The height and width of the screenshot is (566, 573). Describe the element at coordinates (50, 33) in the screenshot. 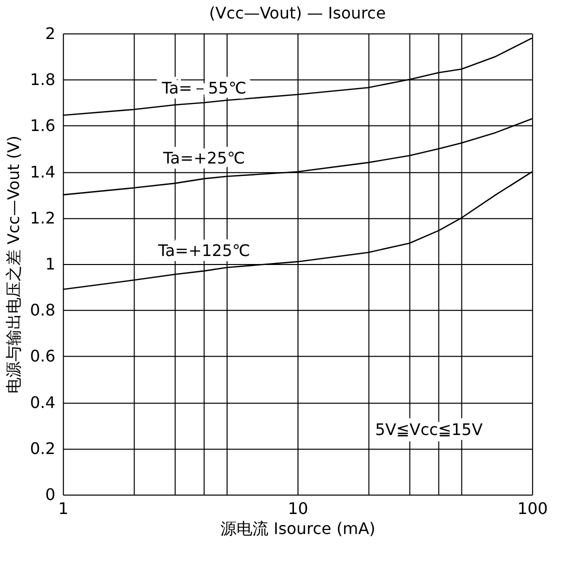

I see `y-tick-label: 2` at that location.